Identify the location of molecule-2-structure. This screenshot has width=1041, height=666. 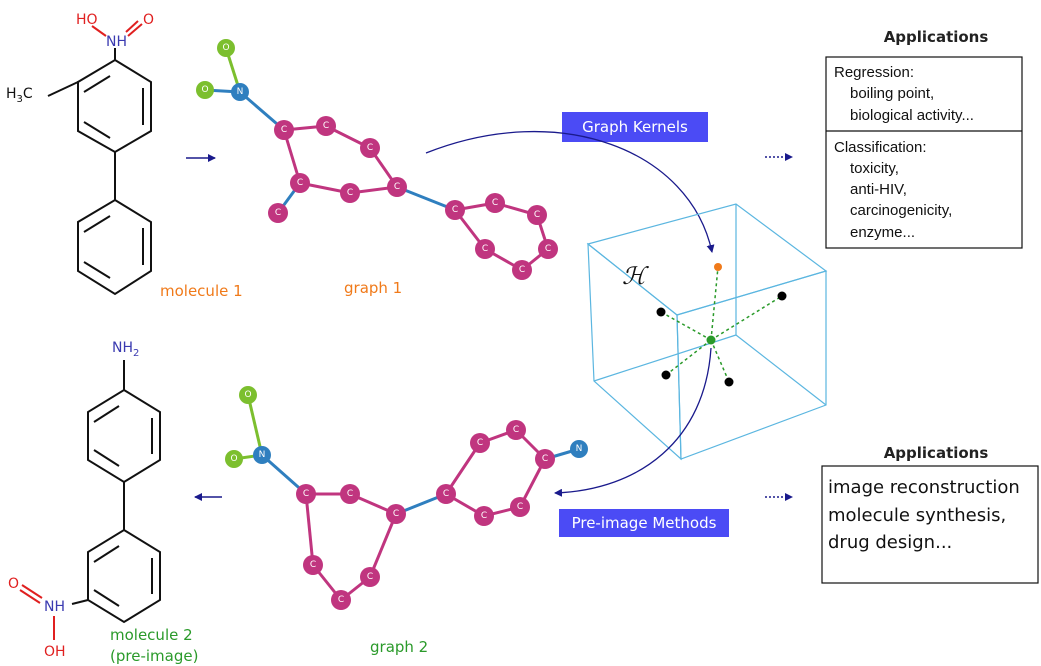
(116, 492).